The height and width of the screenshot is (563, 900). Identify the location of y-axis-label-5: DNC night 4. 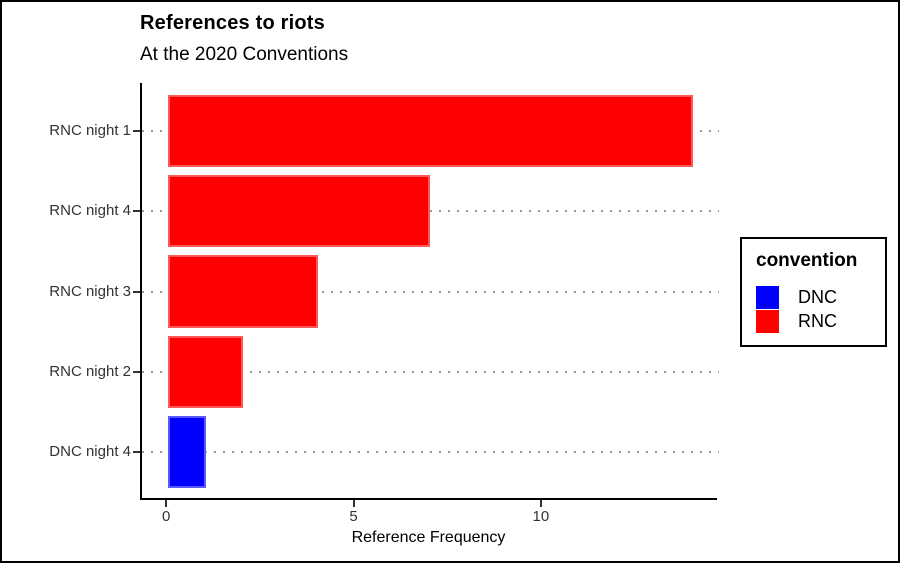
(90, 451).